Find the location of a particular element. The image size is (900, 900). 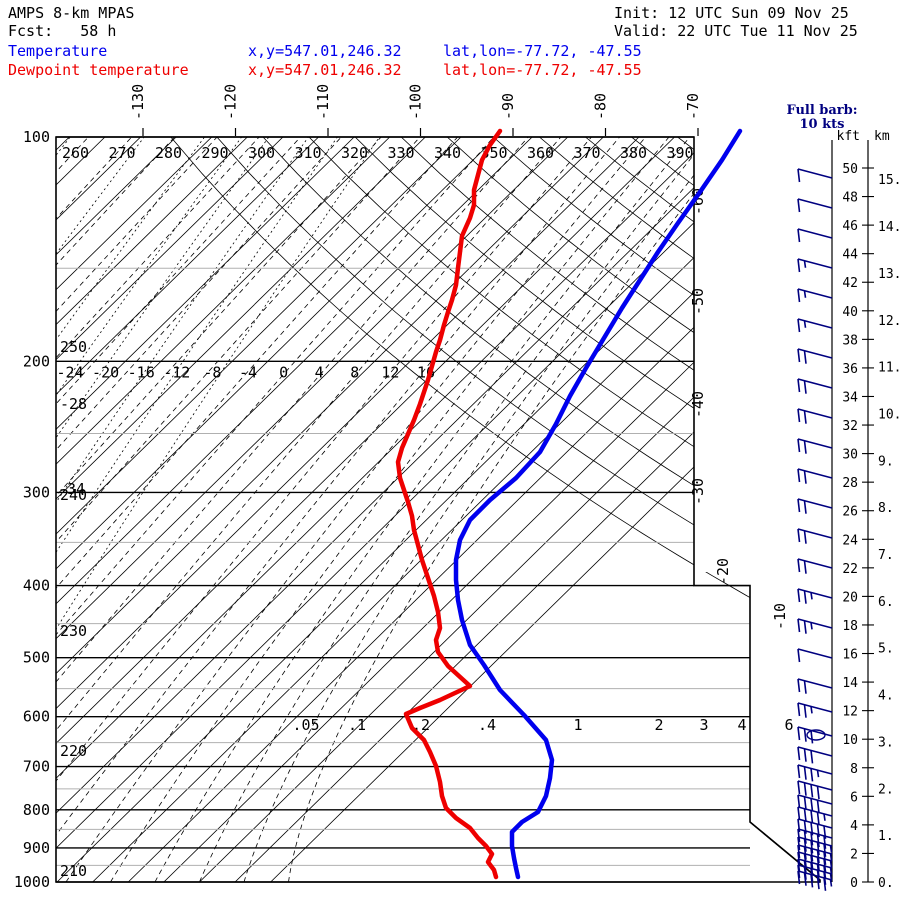

kft-tick-label: 50 is located at coordinates (850, 169).